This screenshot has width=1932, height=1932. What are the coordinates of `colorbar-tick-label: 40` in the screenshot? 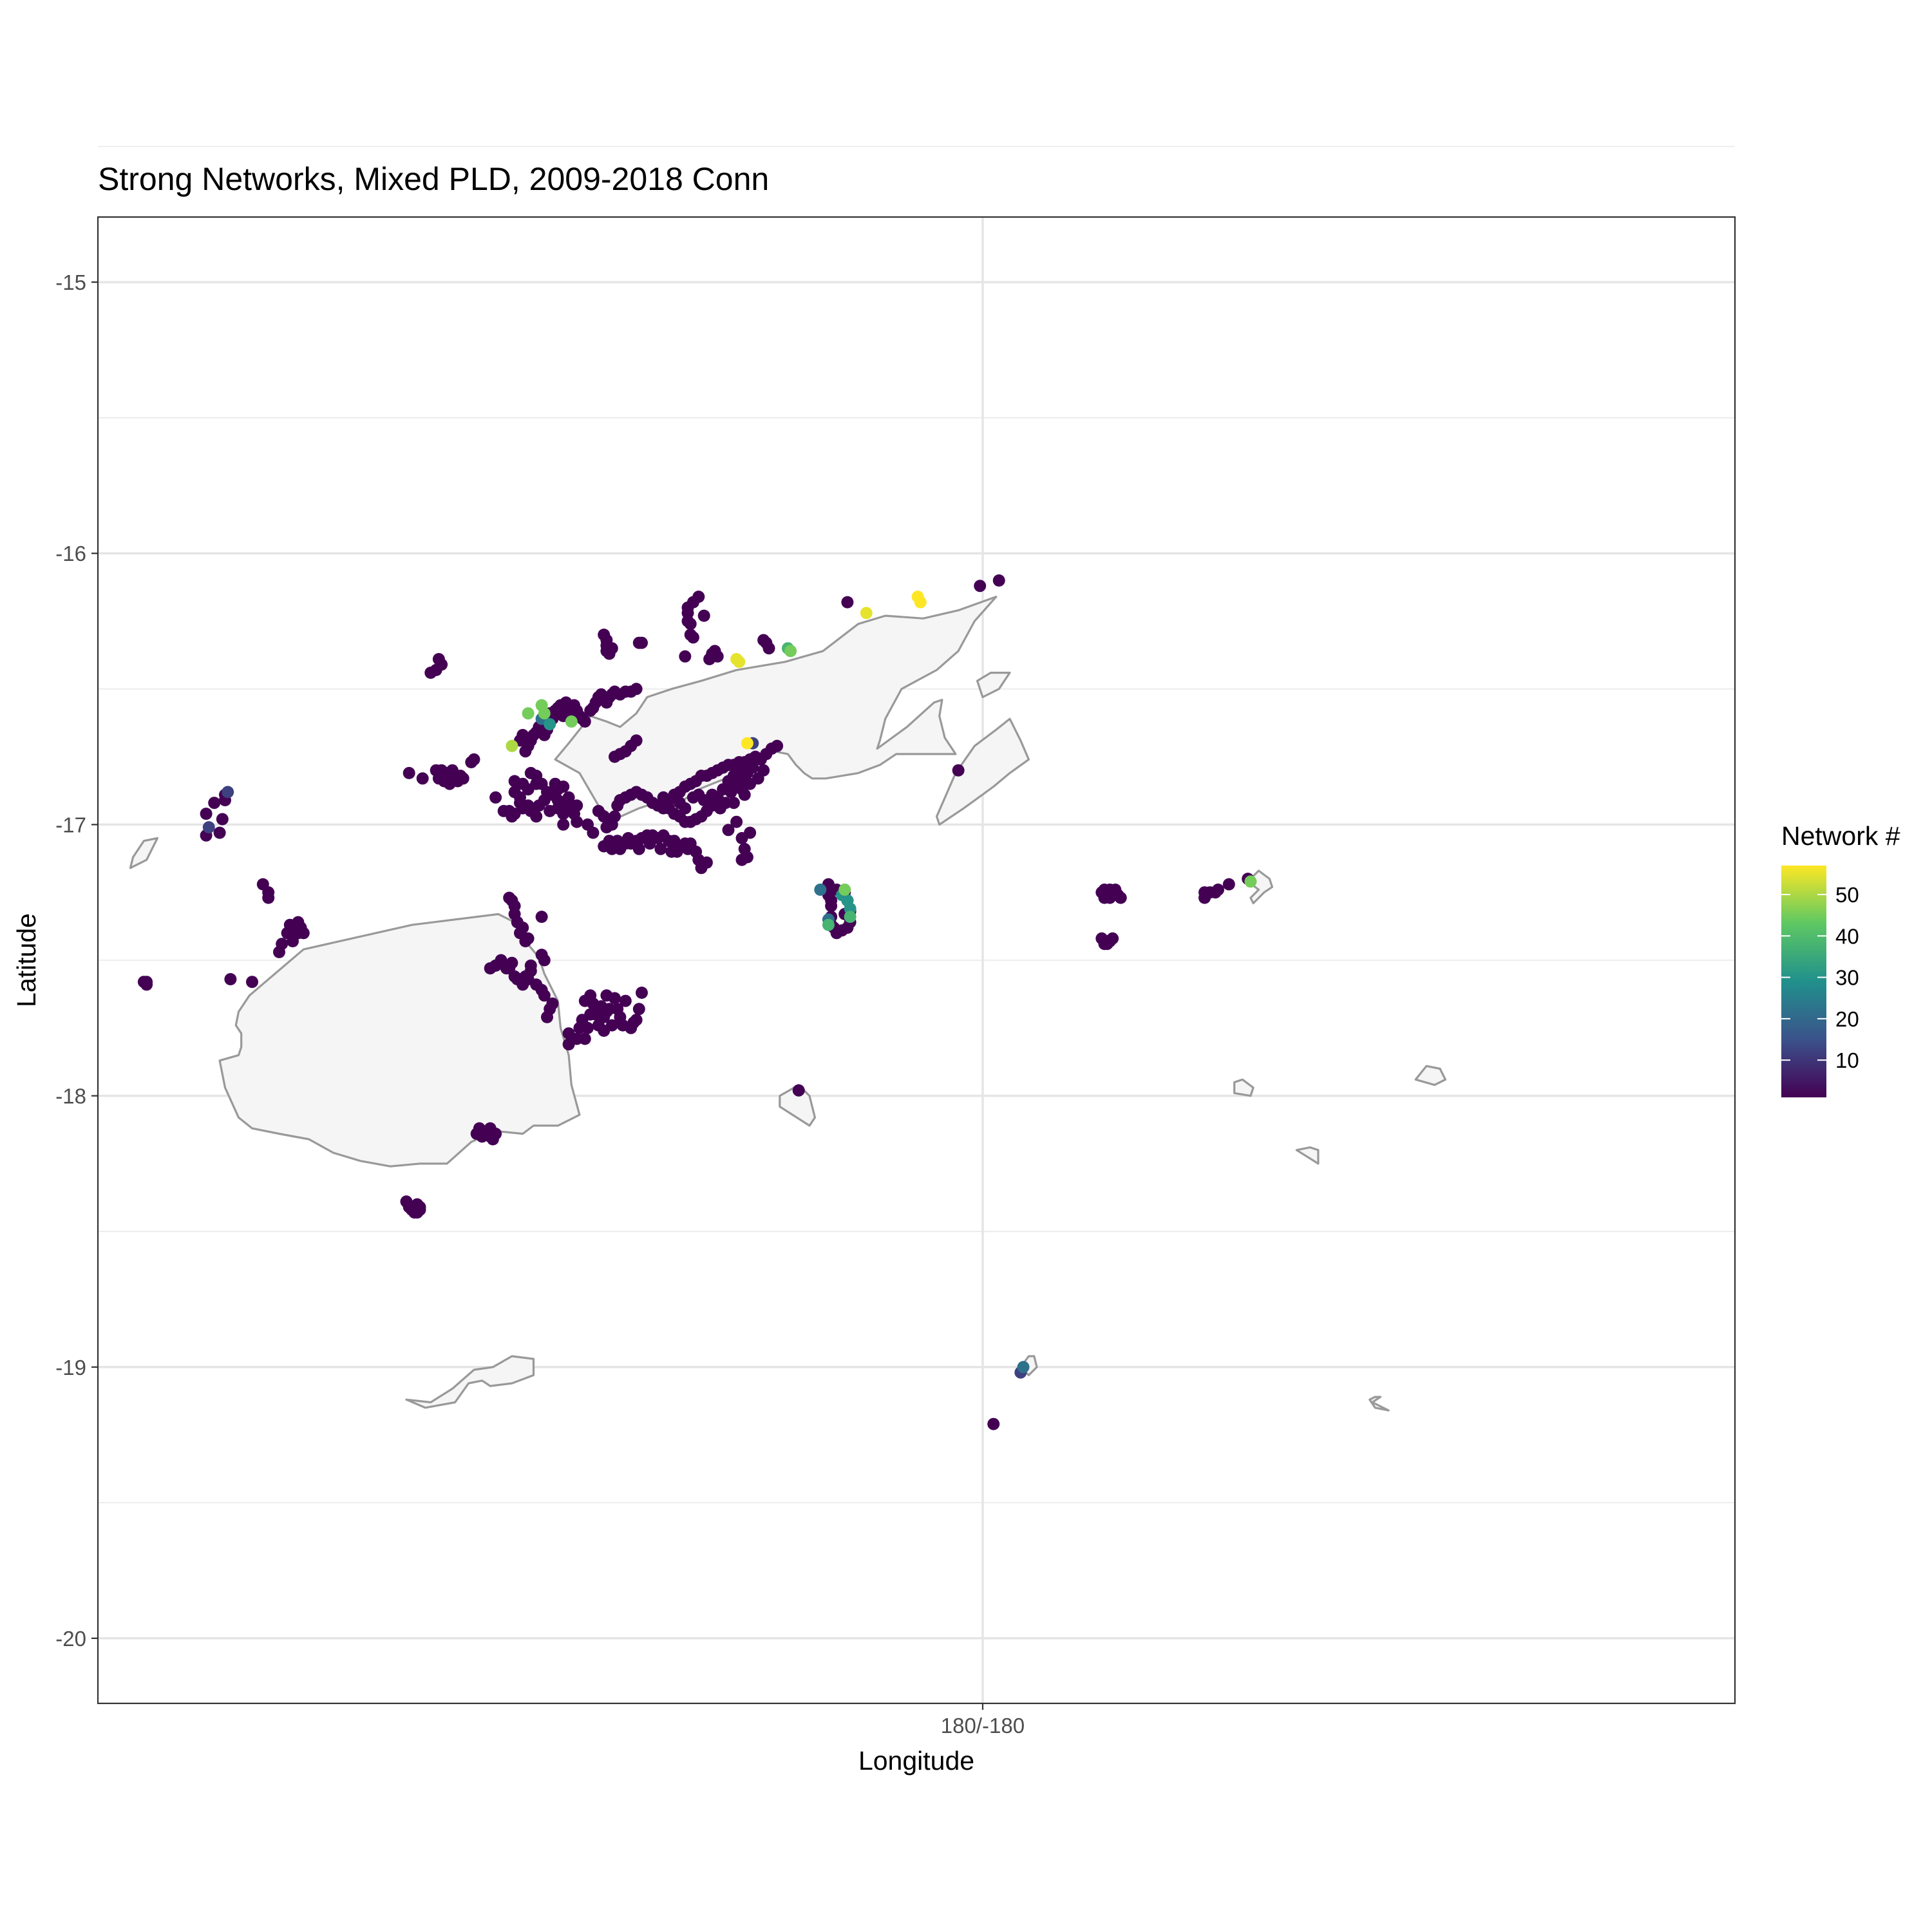 It's located at (1847, 936).